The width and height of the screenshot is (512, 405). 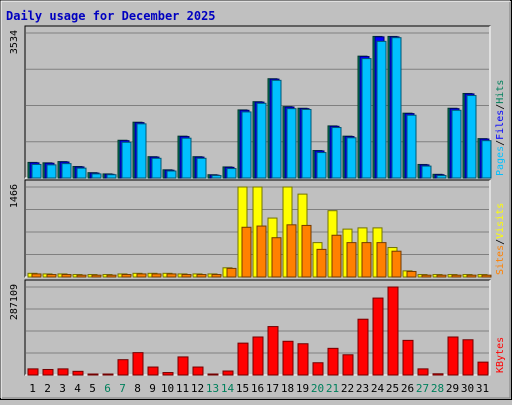 I want to click on x-tick-label-day-16: 16, so click(x=257, y=388).